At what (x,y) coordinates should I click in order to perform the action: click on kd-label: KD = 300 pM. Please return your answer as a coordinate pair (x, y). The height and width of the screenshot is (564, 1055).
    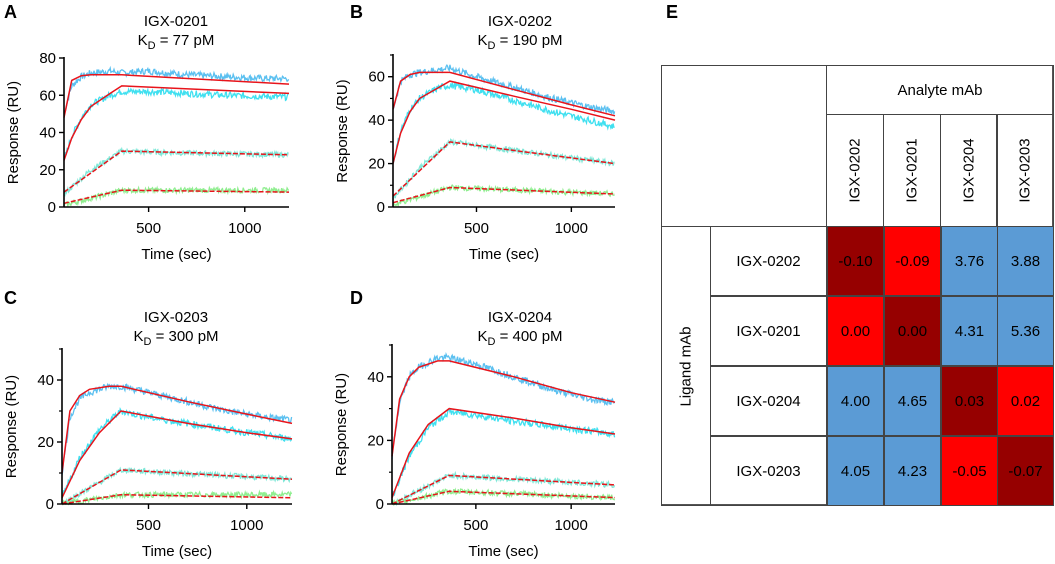
    Looking at the image, I should click on (175, 338).